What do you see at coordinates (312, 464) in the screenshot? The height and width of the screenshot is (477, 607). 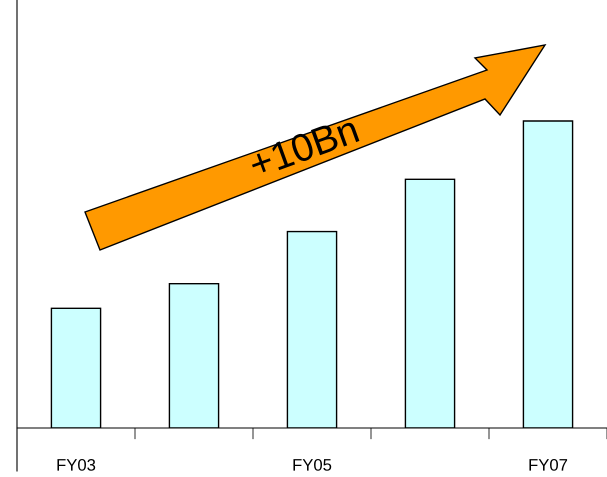 I see `x-tick-label: FY05` at bounding box center [312, 464].